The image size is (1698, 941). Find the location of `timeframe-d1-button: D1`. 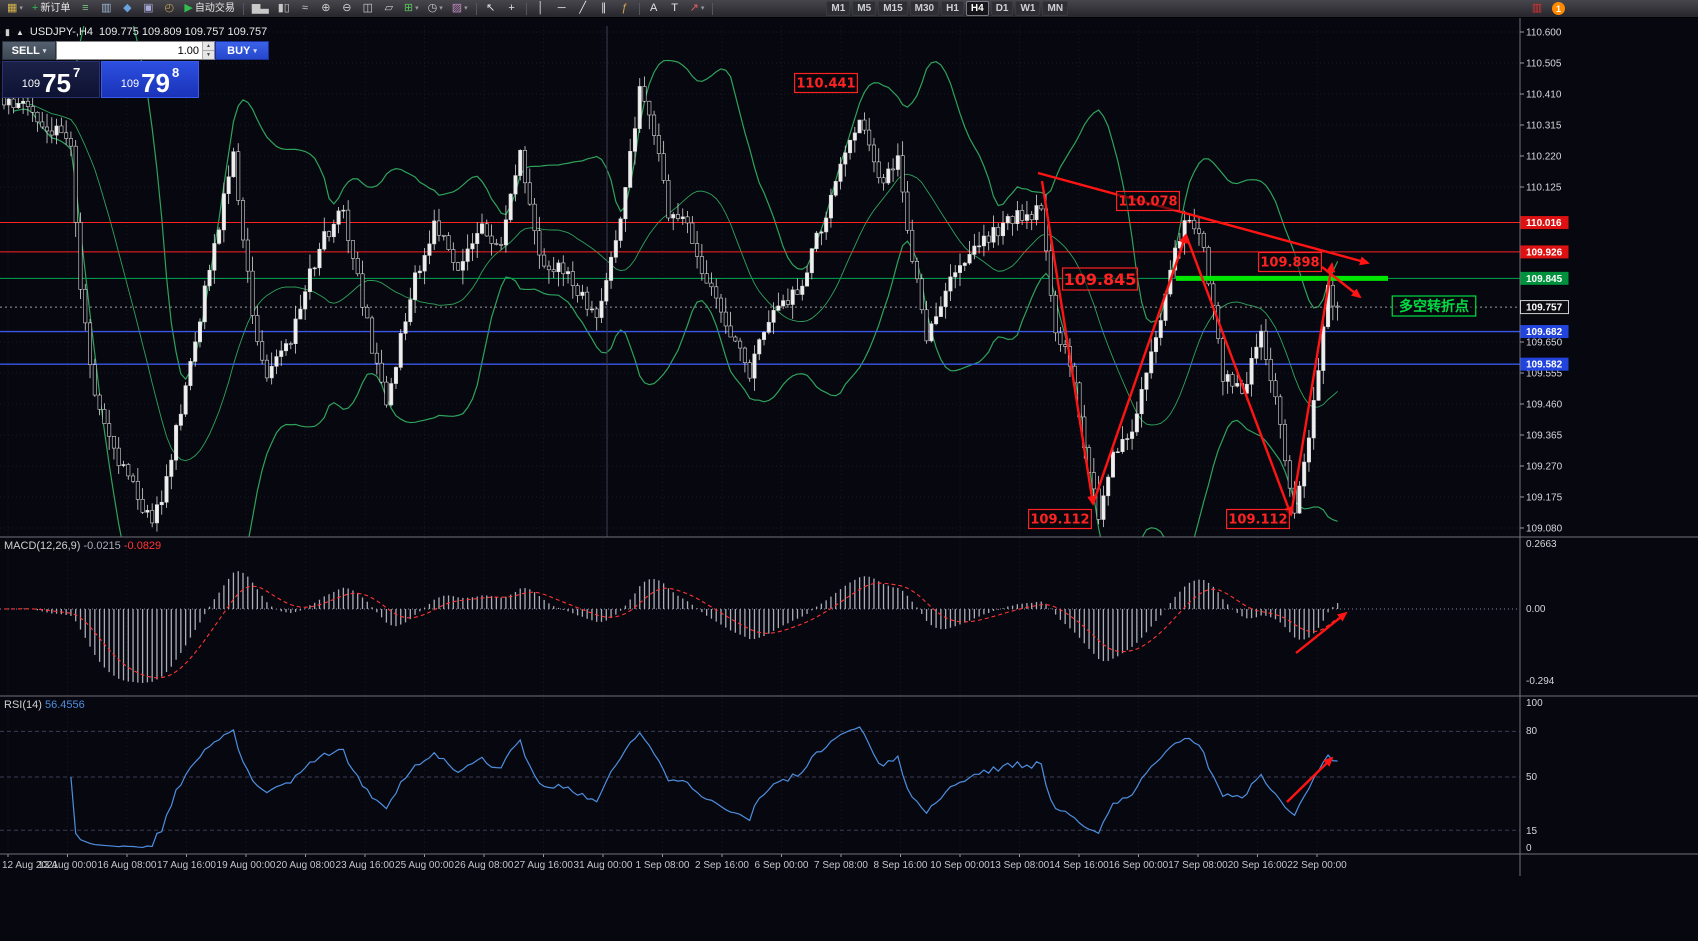

timeframe-d1-button: D1 is located at coordinates (1002, 8).